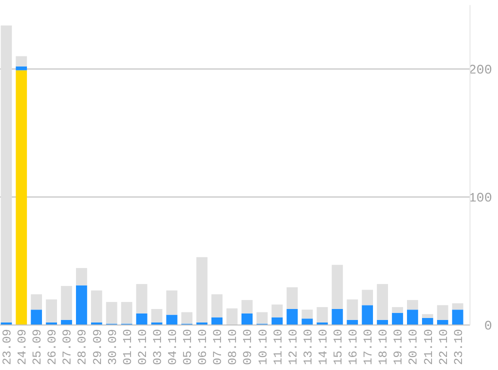 This screenshot has width=498, height=370. I want to click on x-tick-label: 29.09, so click(97, 347).